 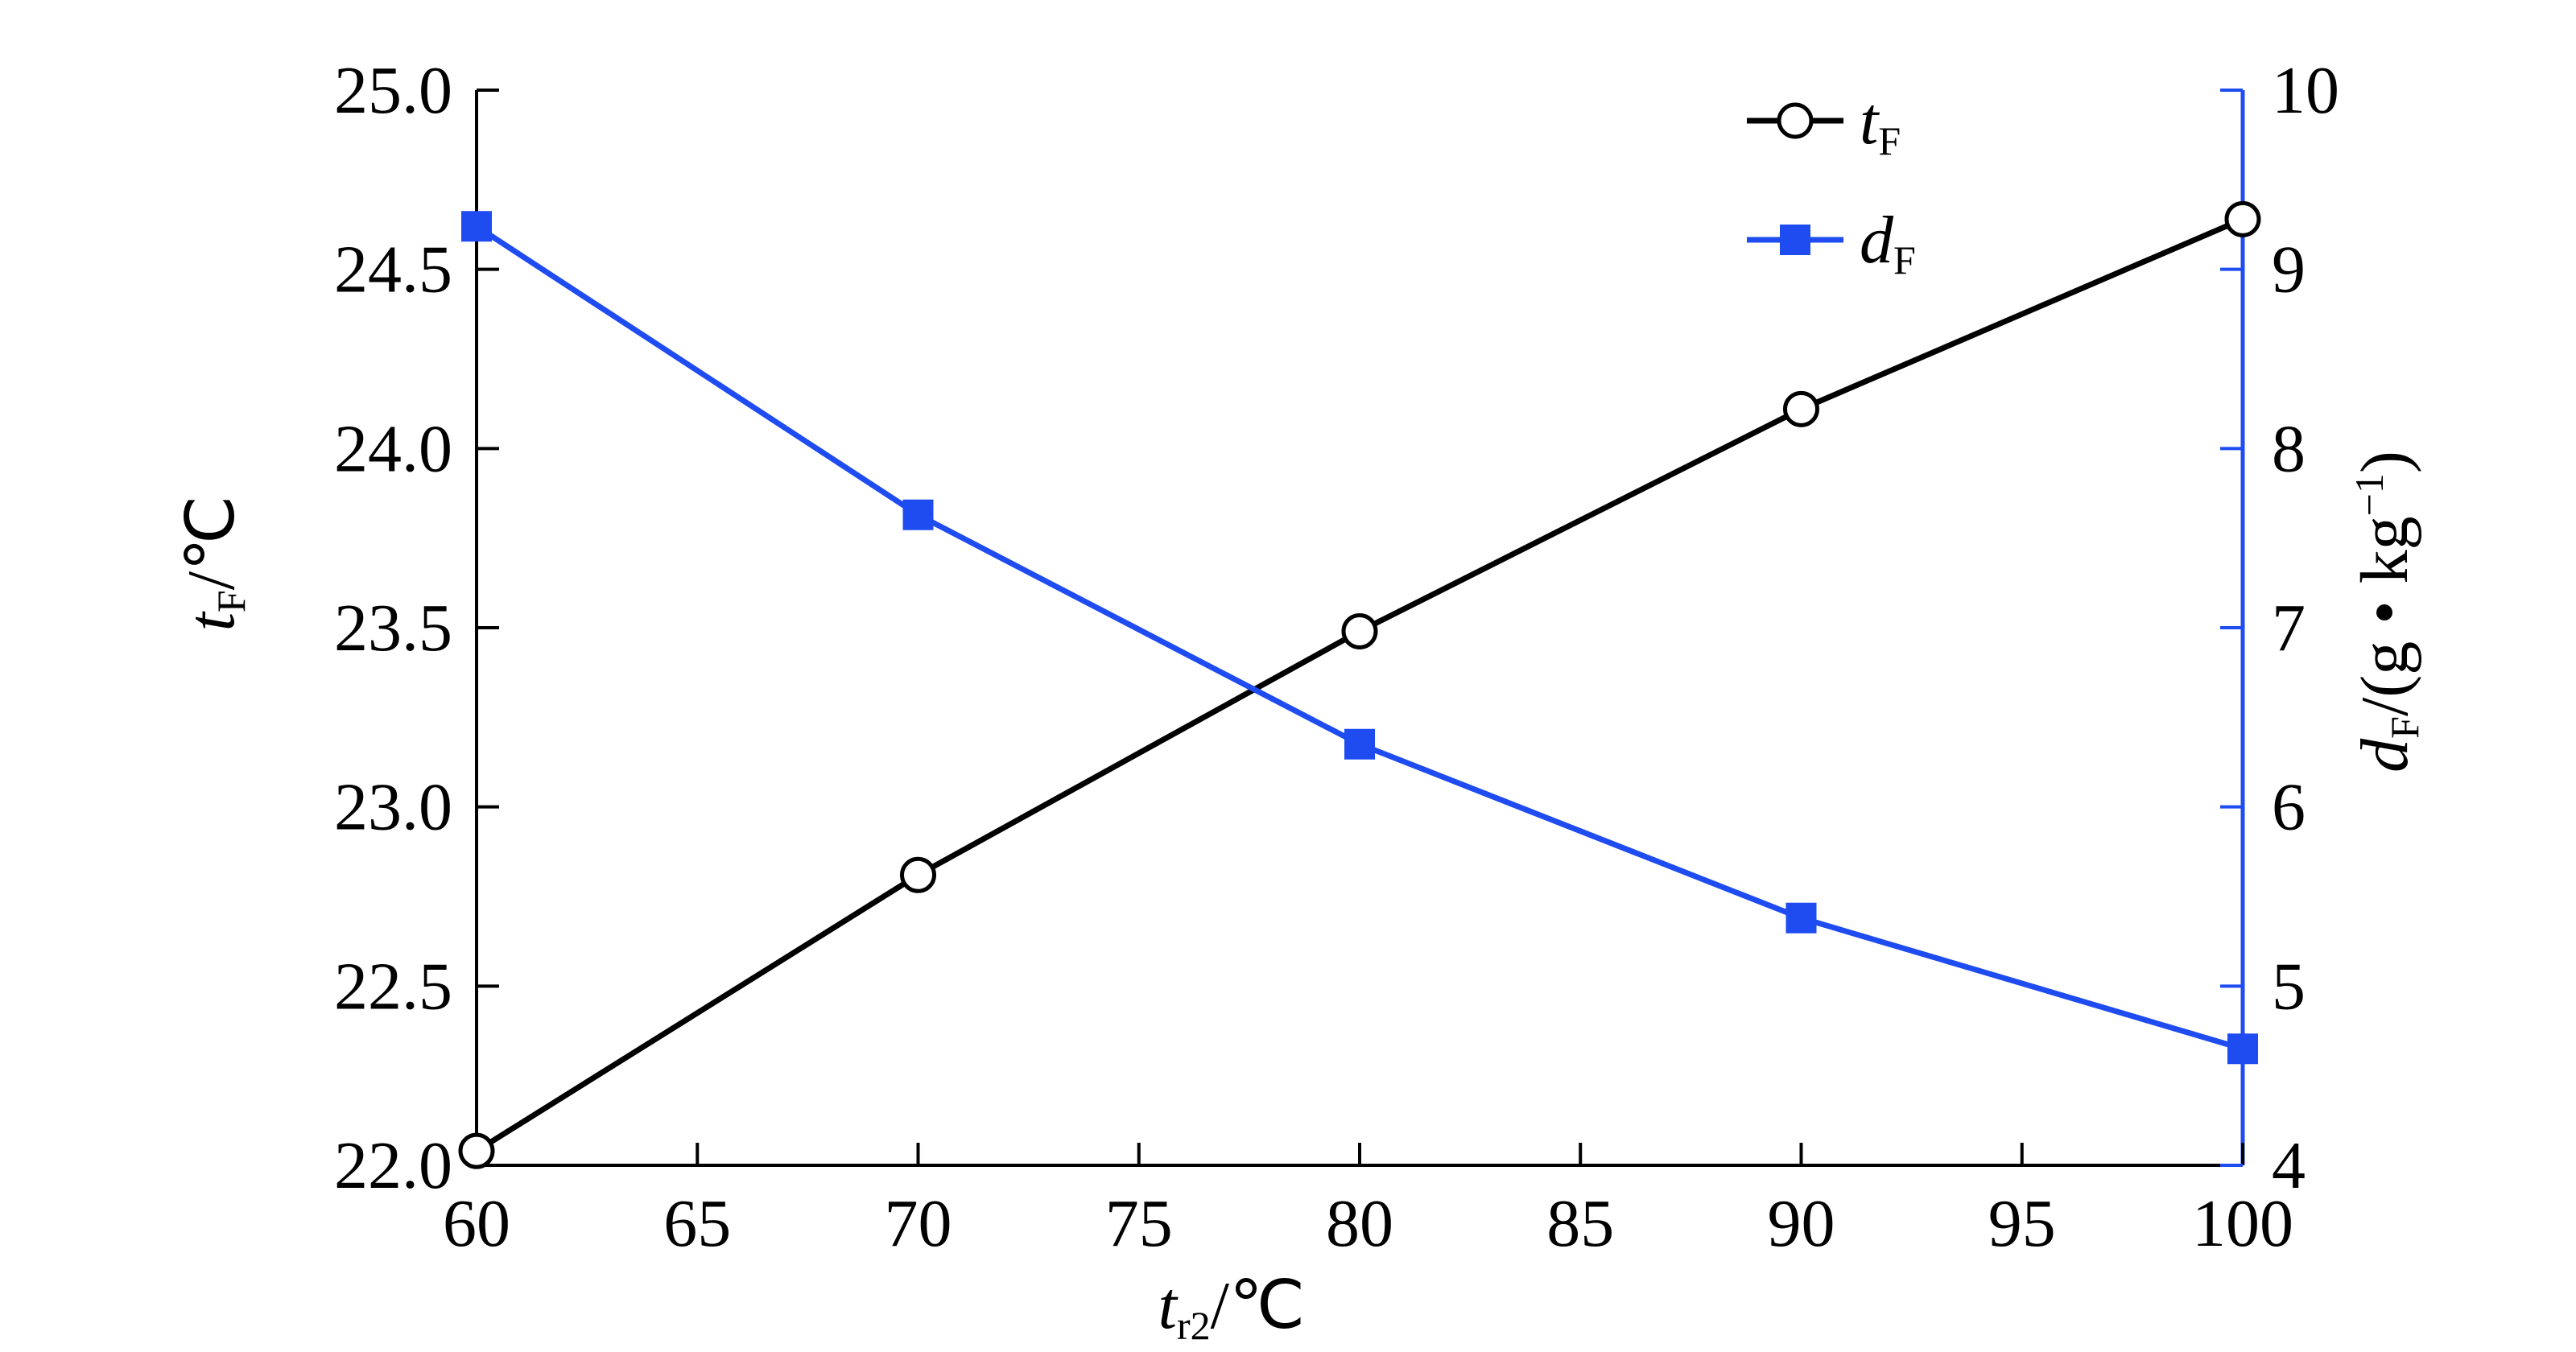 I want to click on y-left-tick-label: 23.0, so click(x=393, y=807).